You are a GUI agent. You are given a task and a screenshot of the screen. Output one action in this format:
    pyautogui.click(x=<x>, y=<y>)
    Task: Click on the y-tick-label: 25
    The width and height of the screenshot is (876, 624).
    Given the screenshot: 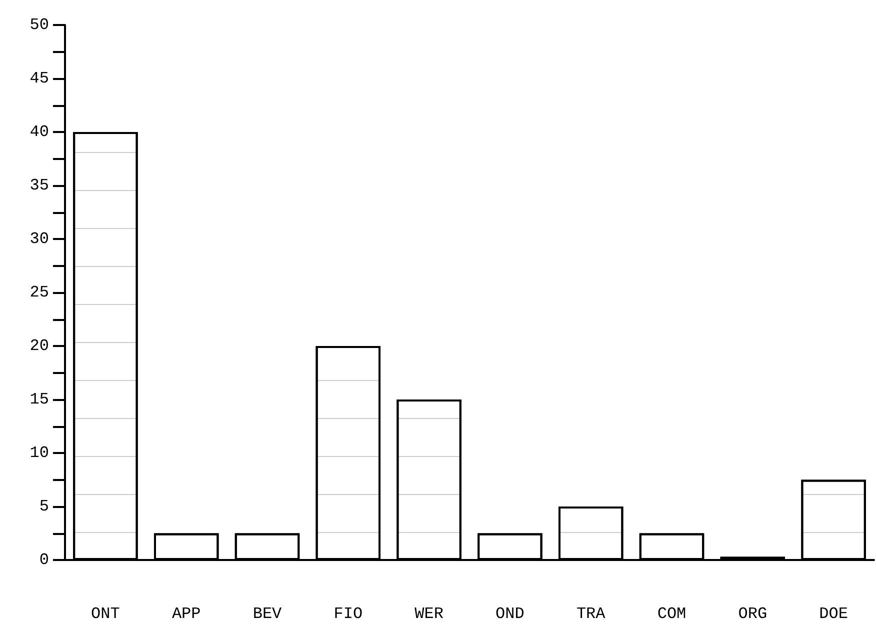 What is the action you would take?
    pyautogui.click(x=39, y=293)
    